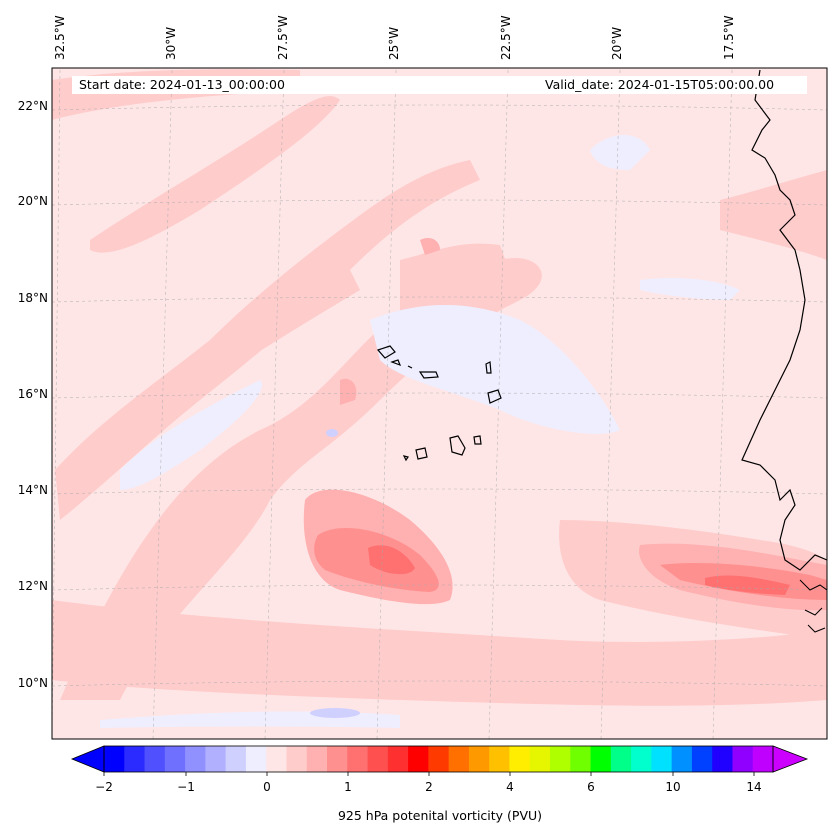  I want to click on lat-label-10N: 10°N, so click(32, 683).